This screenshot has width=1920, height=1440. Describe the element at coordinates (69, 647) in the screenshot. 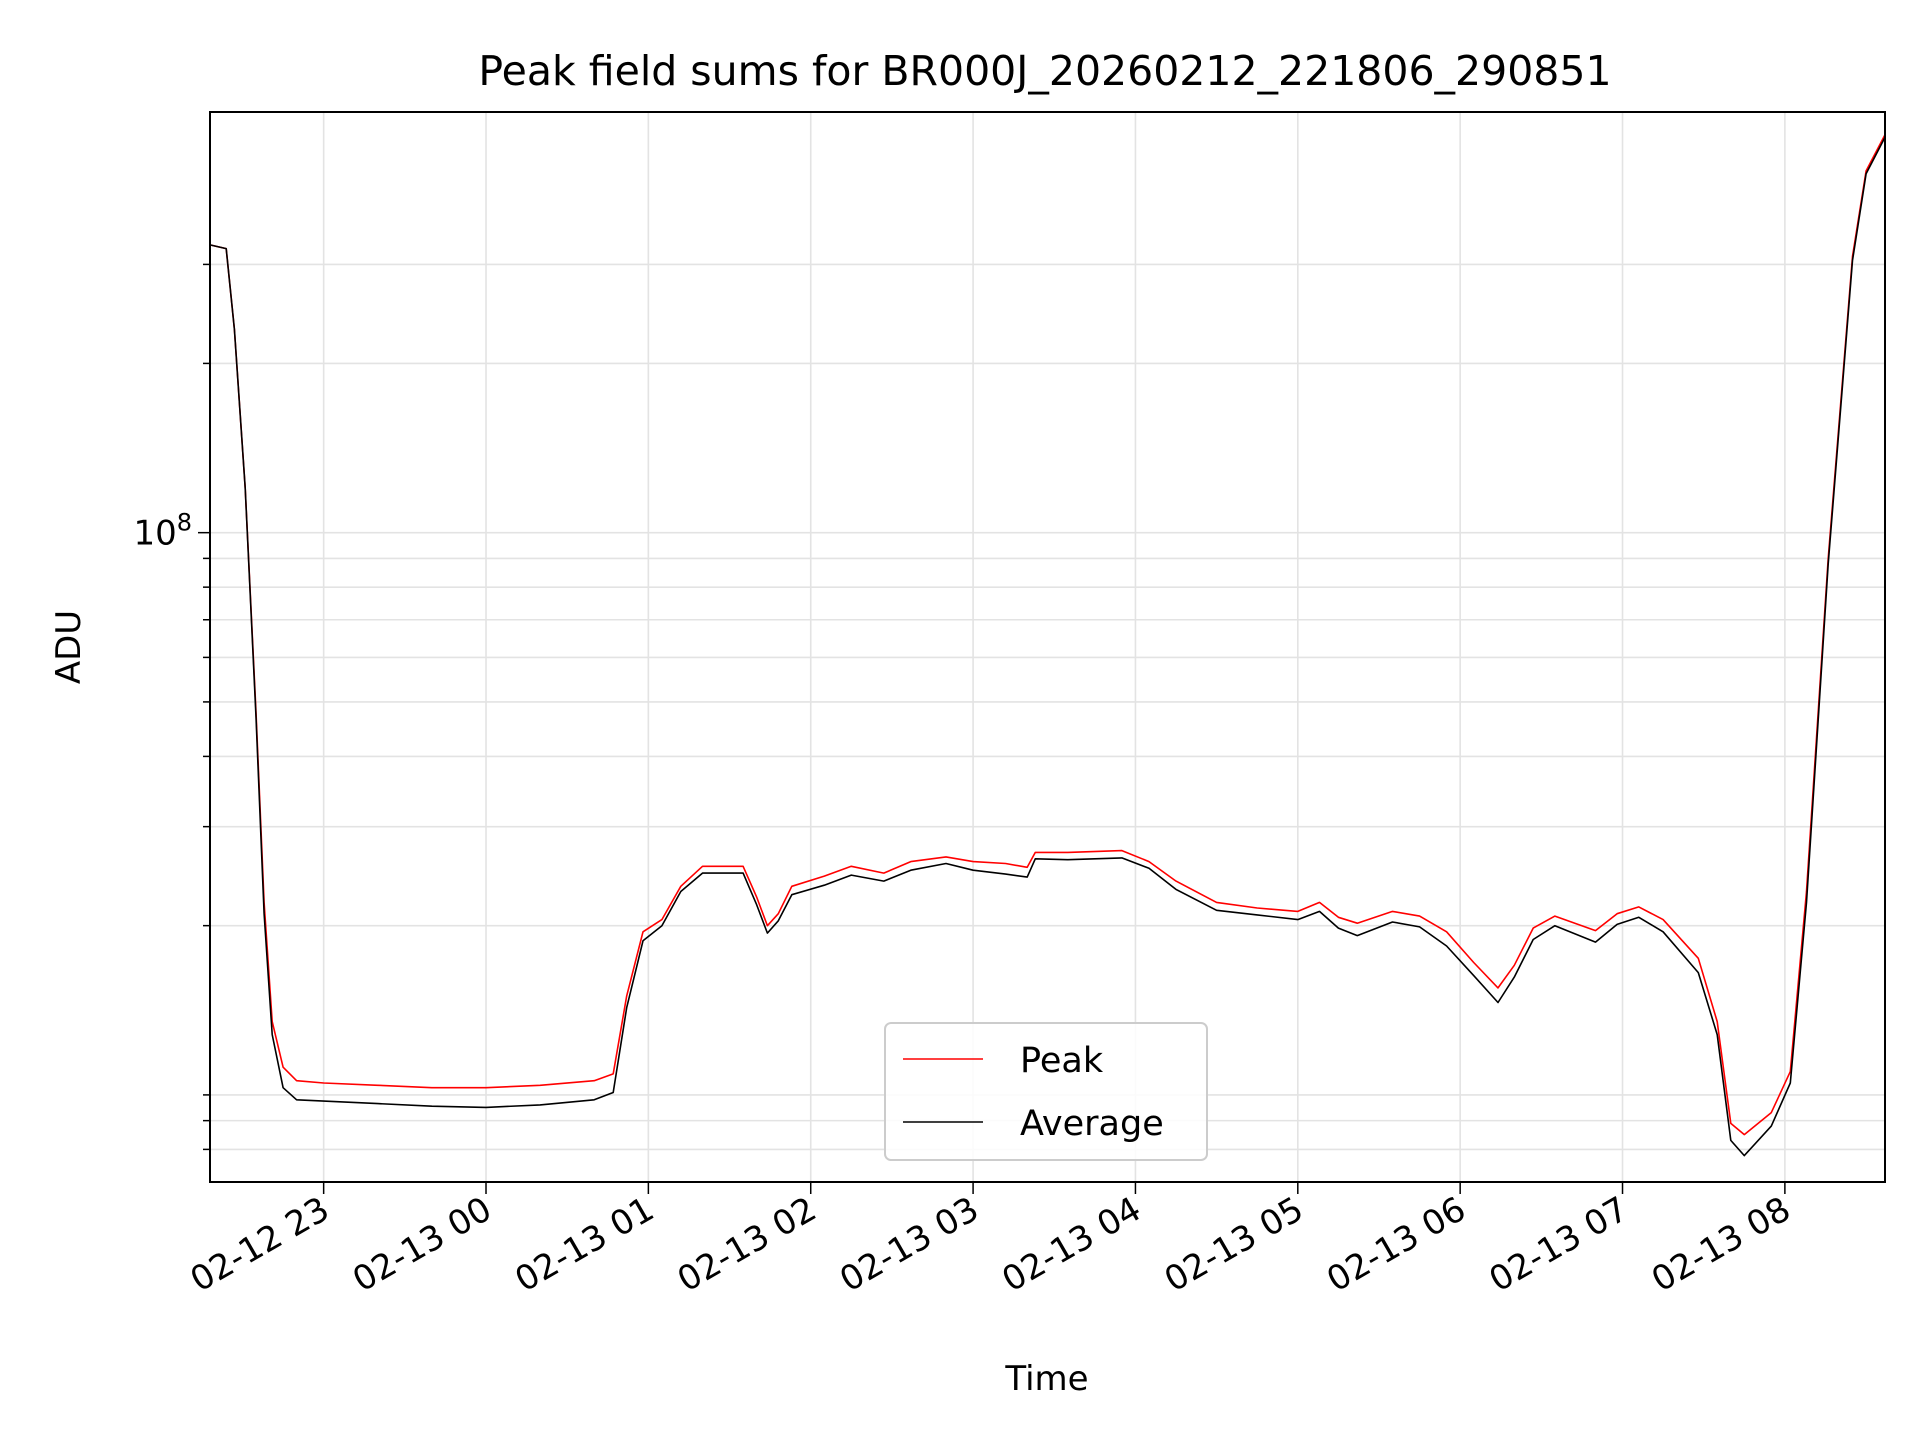

I see `y-axis-label: ADU` at that location.